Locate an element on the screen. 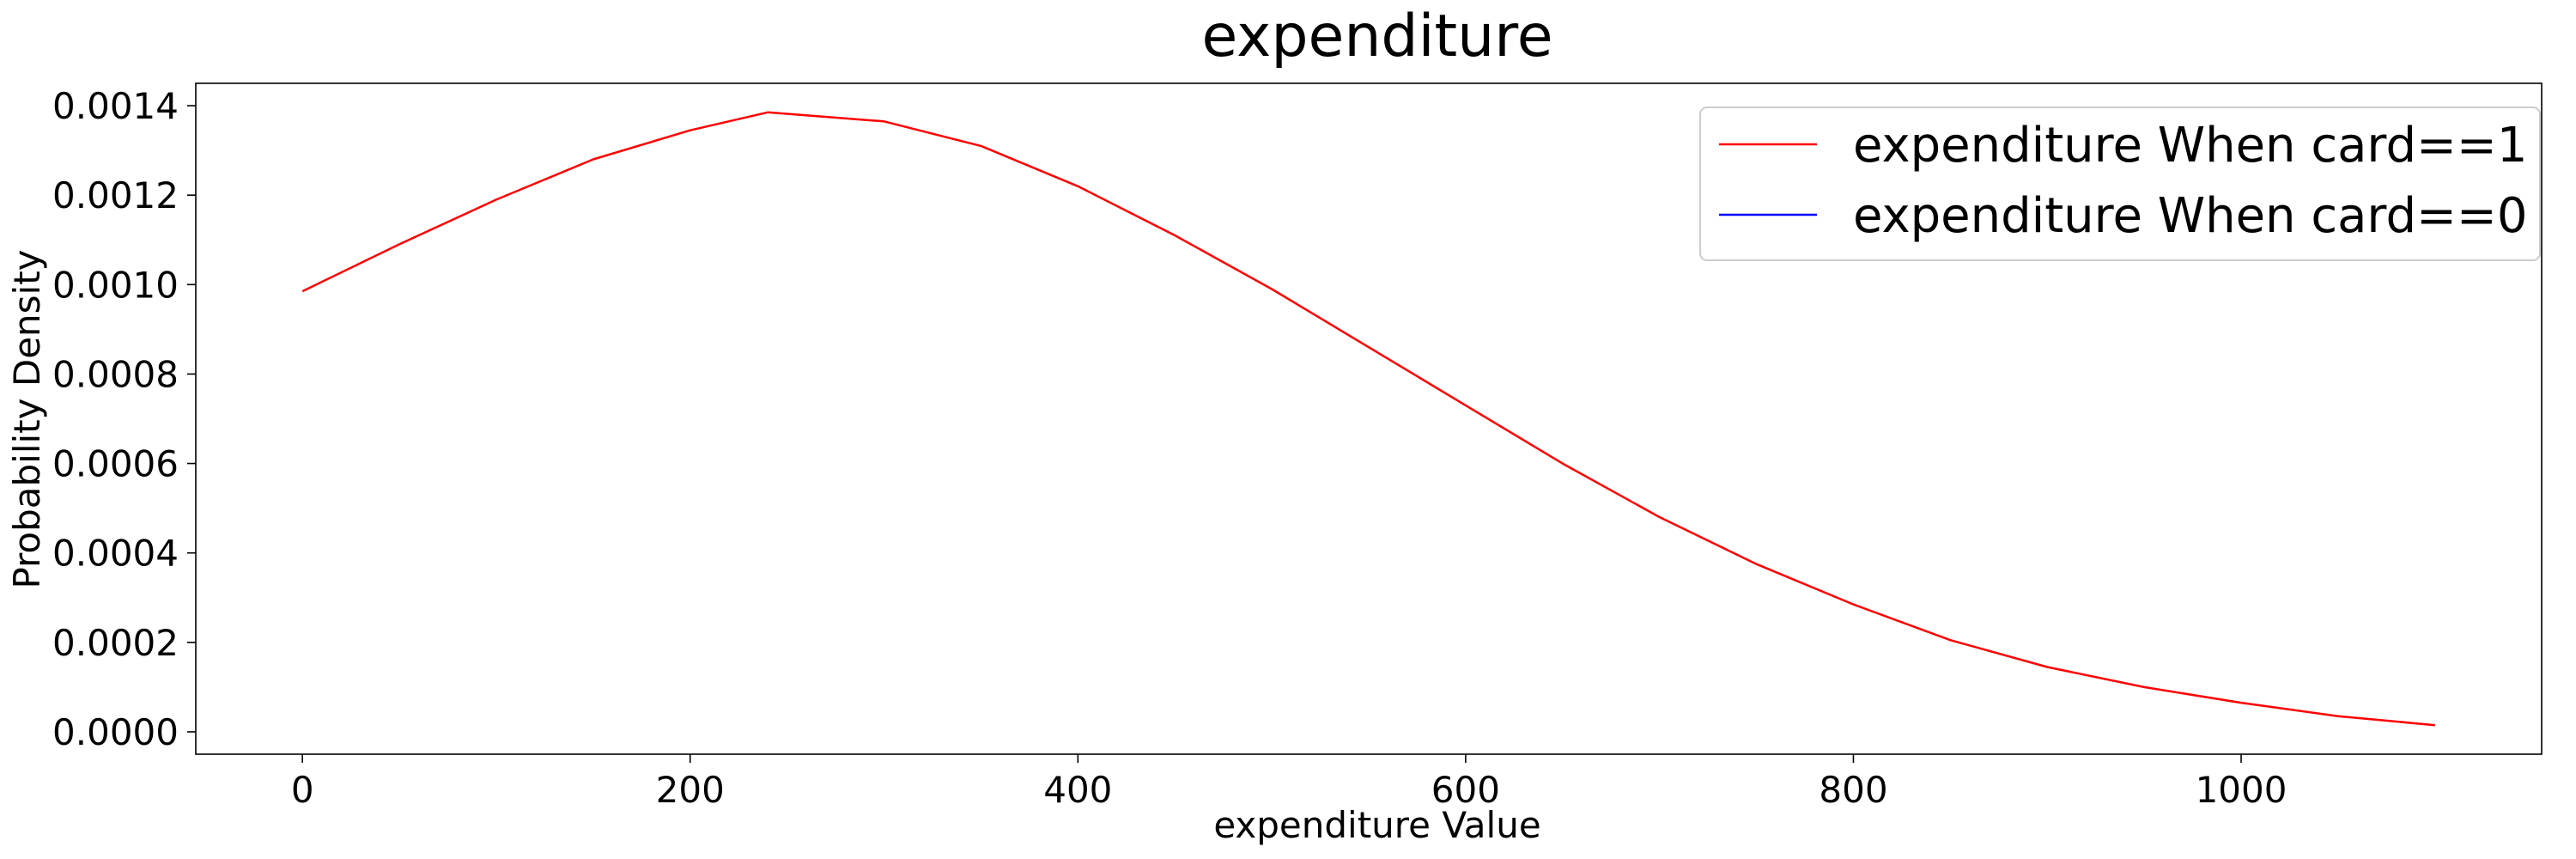  x-axis-label: expenditure Value is located at coordinates (1376, 825).